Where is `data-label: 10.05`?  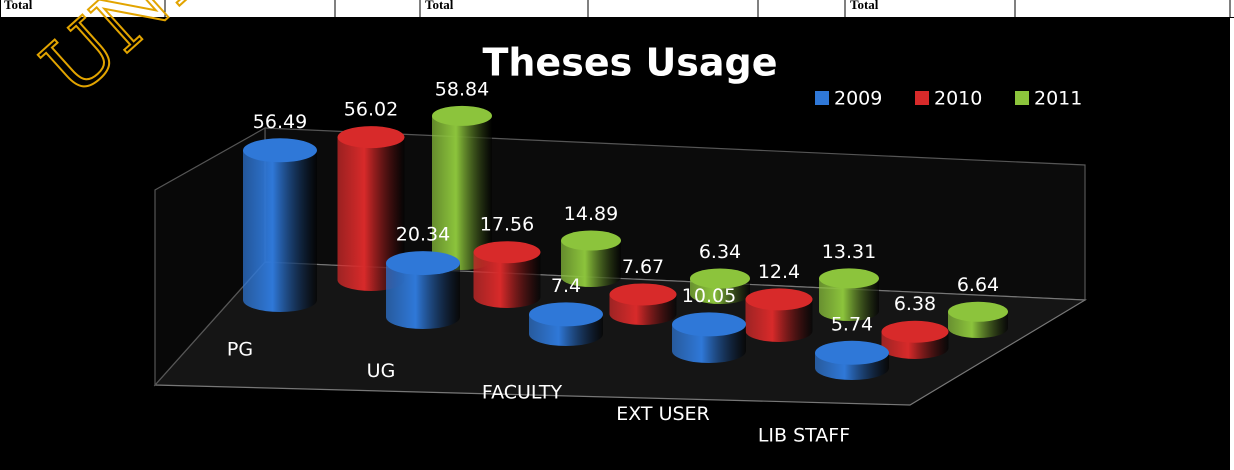
data-label: 10.05 is located at coordinates (709, 296).